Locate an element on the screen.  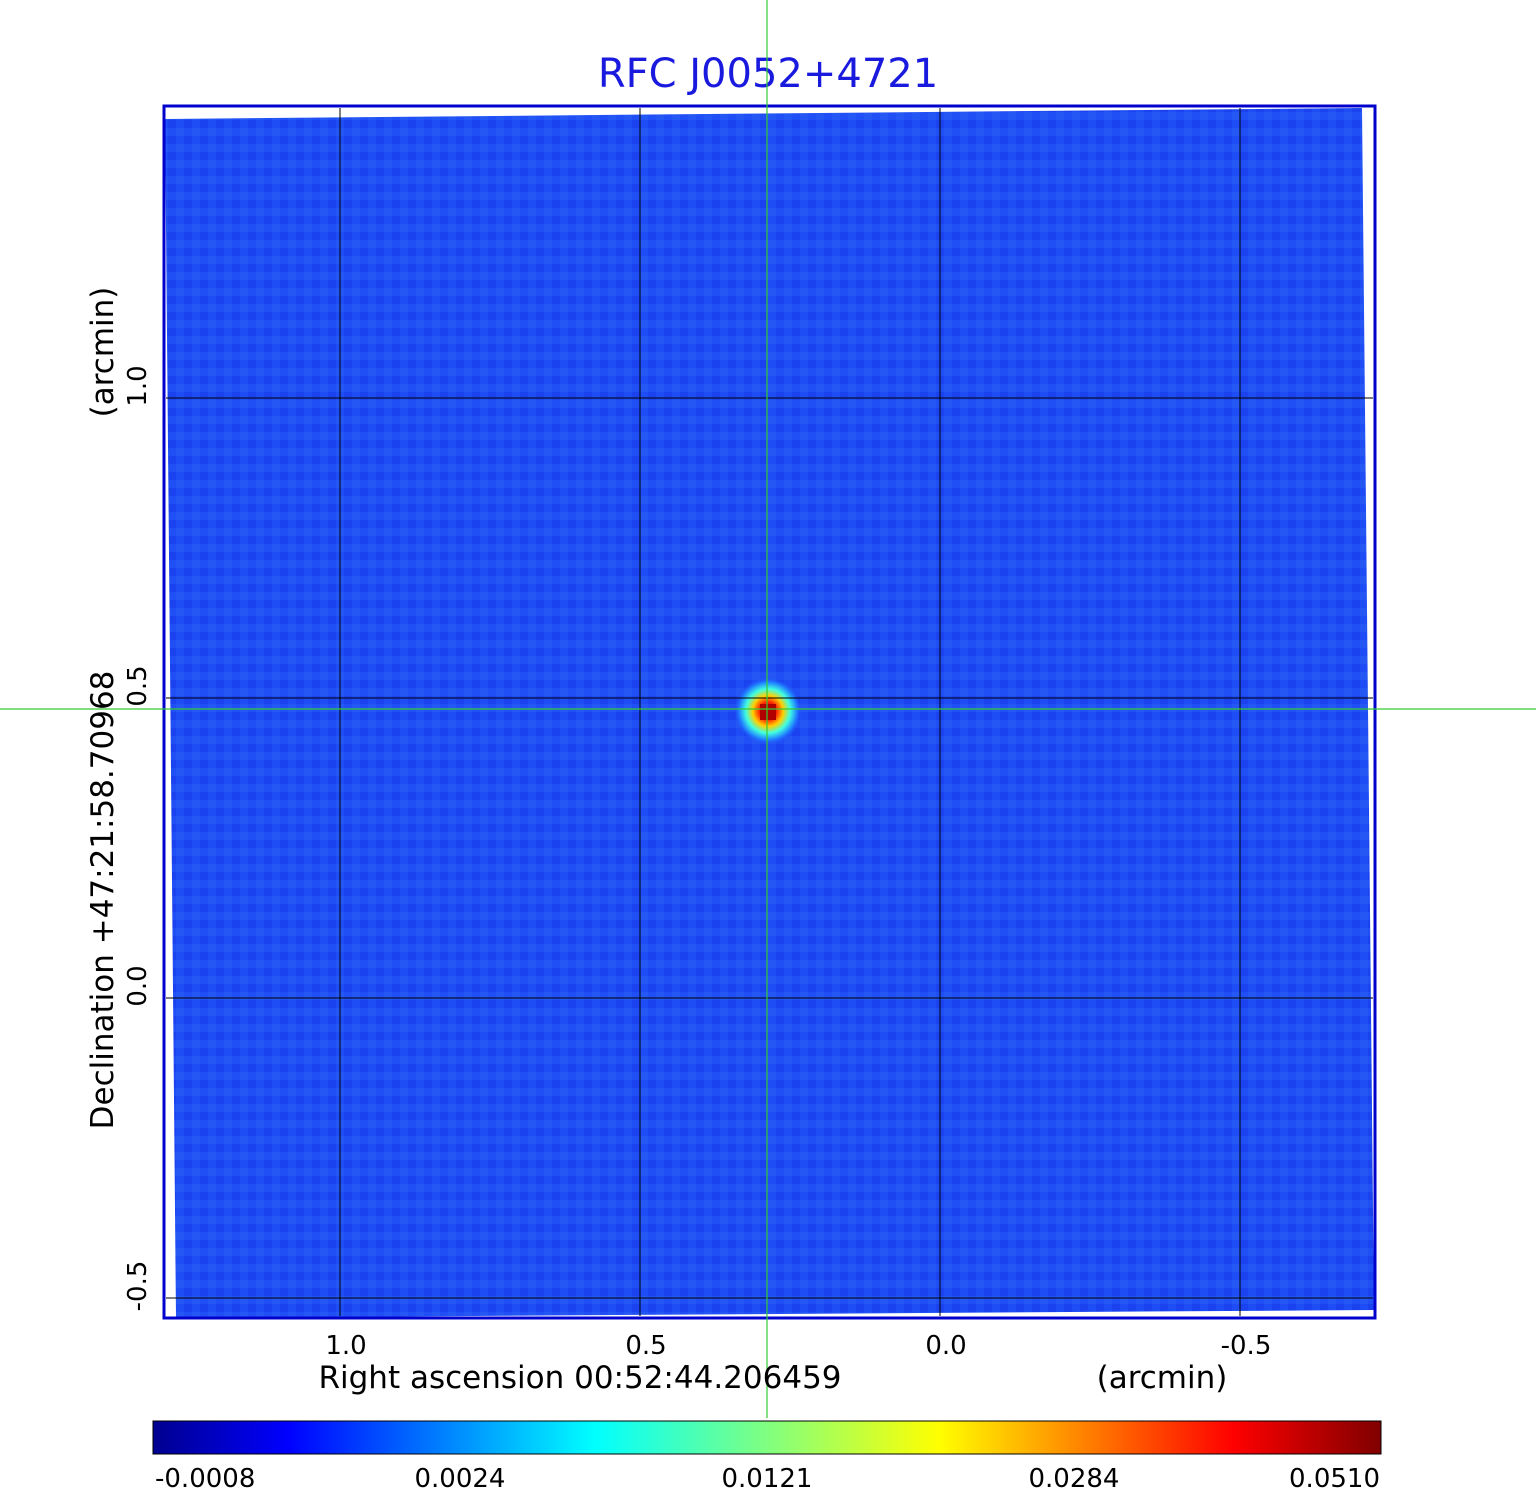
y-tick-labels: 1.0 0.5 0.0 -0.5 is located at coordinates (138, 838).